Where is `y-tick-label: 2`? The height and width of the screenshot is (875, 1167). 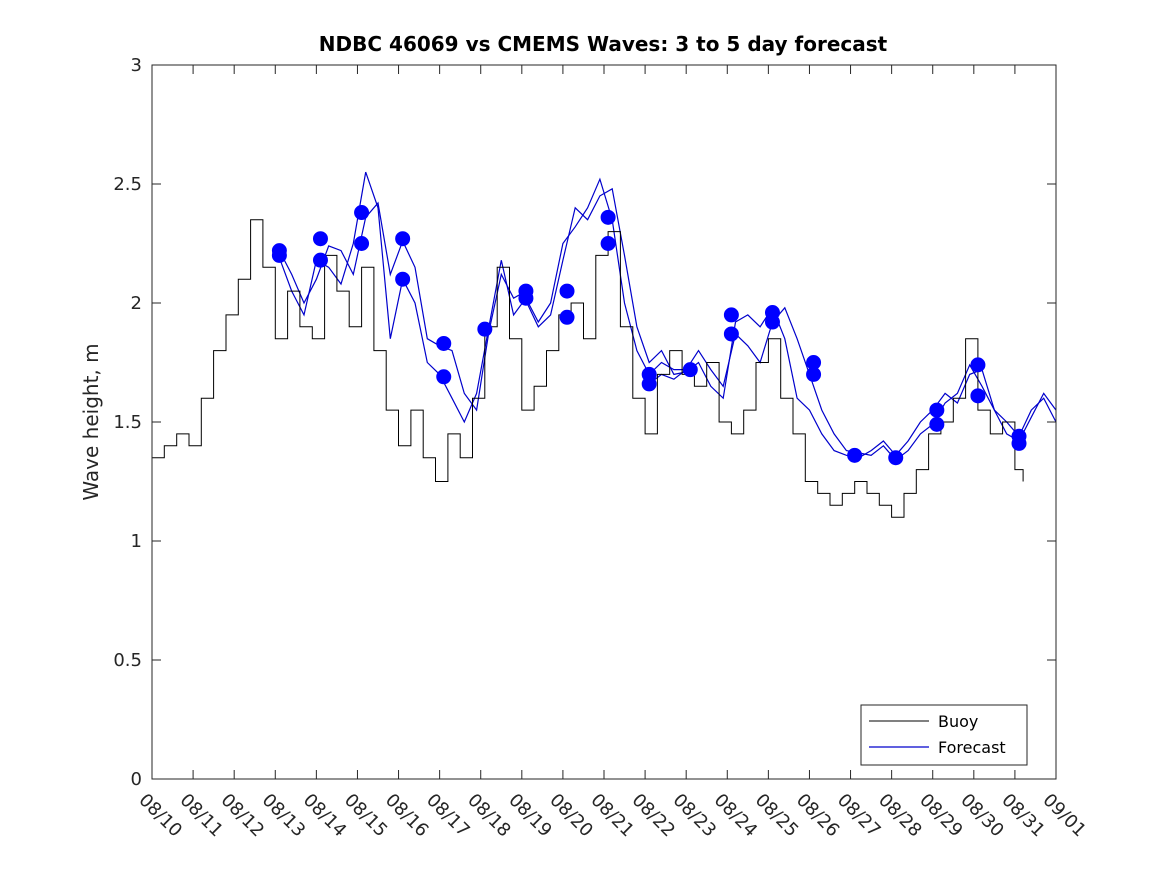
y-tick-label: 2 is located at coordinates (136, 303).